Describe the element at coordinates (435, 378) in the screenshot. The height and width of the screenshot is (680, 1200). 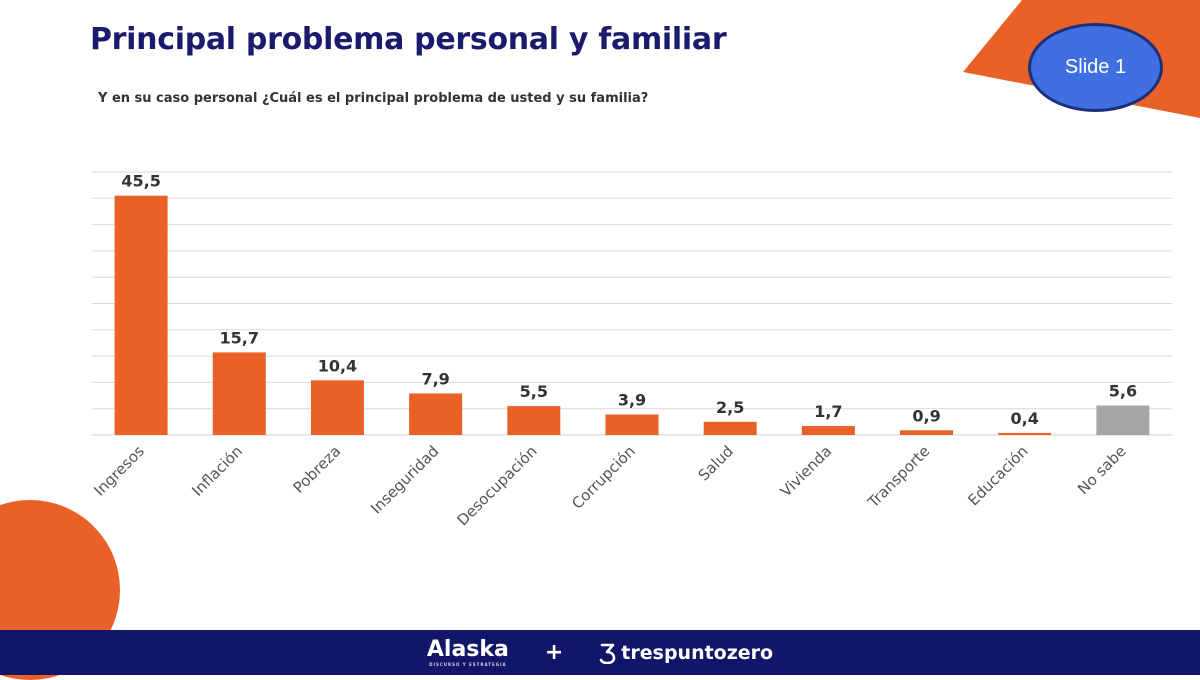
I see `data-label: 7,9` at that location.